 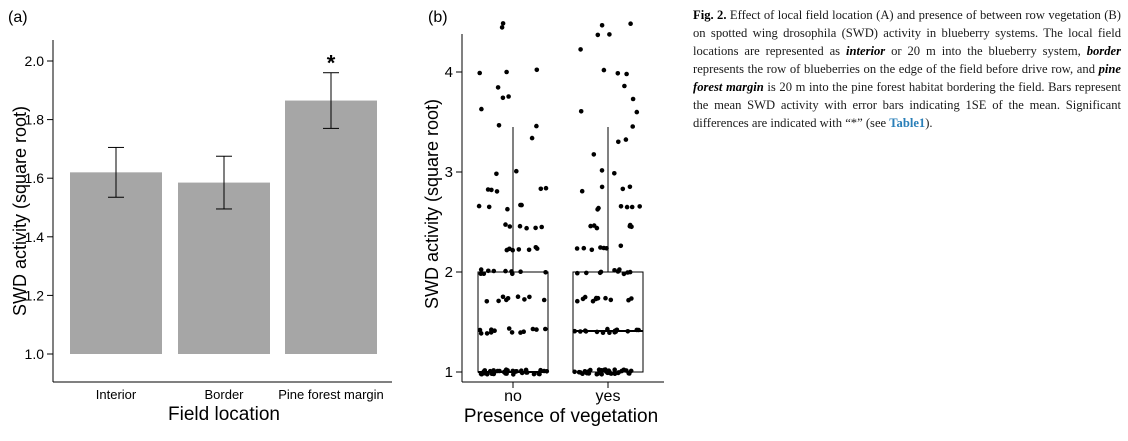 What do you see at coordinates (907, 78) in the screenshot?
I see `caption-term-pine: pine forest margin` at bounding box center [907, 78].